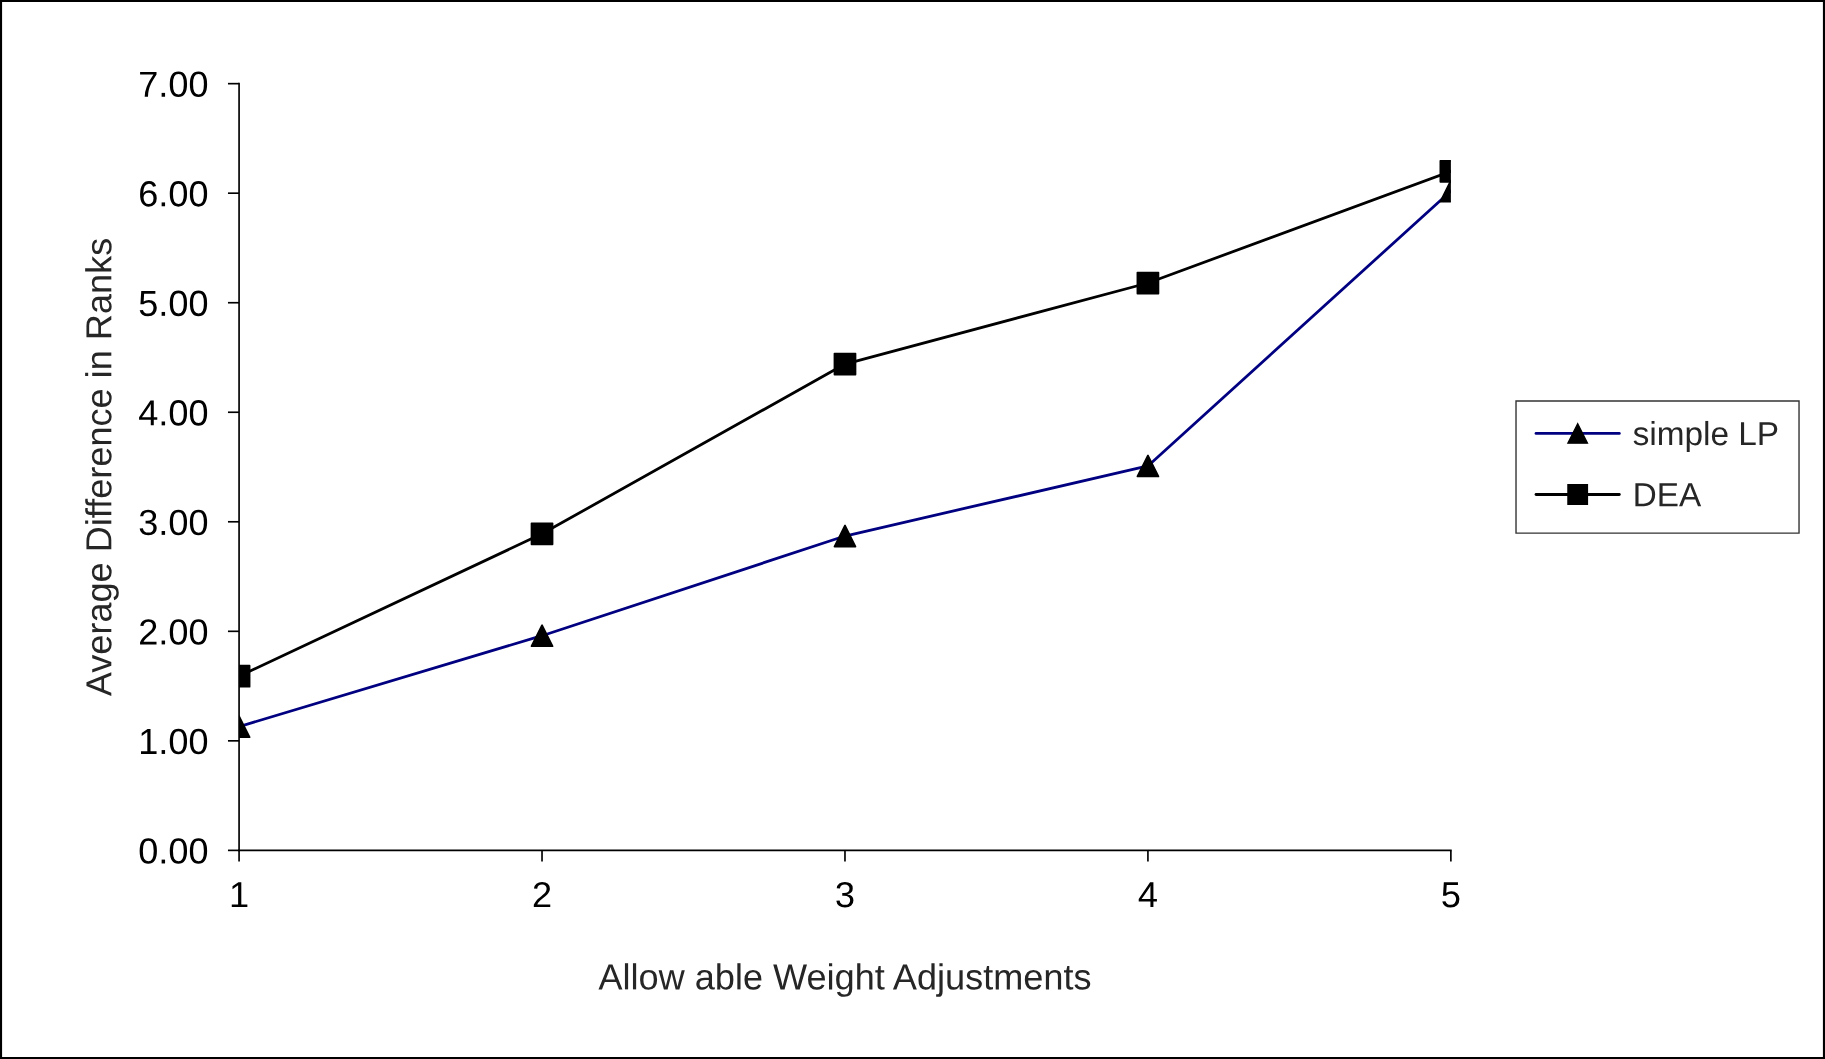  Describe the element at coordinates (1705, 436) in the screenshot. I see `legend-label: simple LP` at that location.